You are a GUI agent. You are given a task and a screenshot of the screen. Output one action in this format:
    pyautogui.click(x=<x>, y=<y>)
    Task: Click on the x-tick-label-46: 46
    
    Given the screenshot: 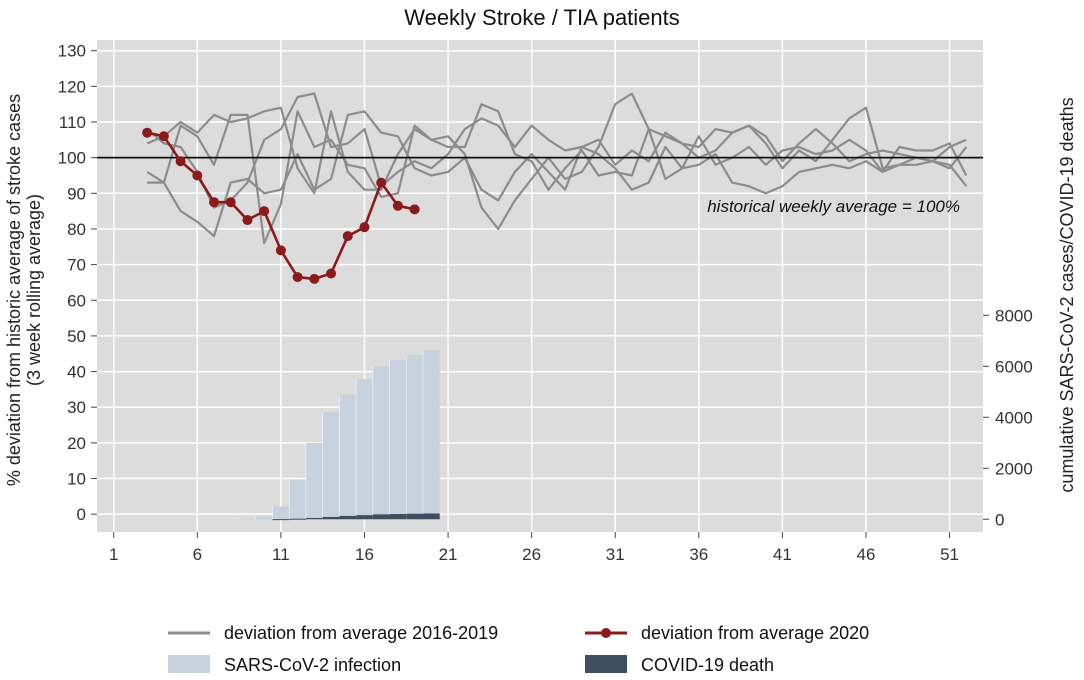 What is the action you would take?
    pyautogui.click(x=866, y=554)
    